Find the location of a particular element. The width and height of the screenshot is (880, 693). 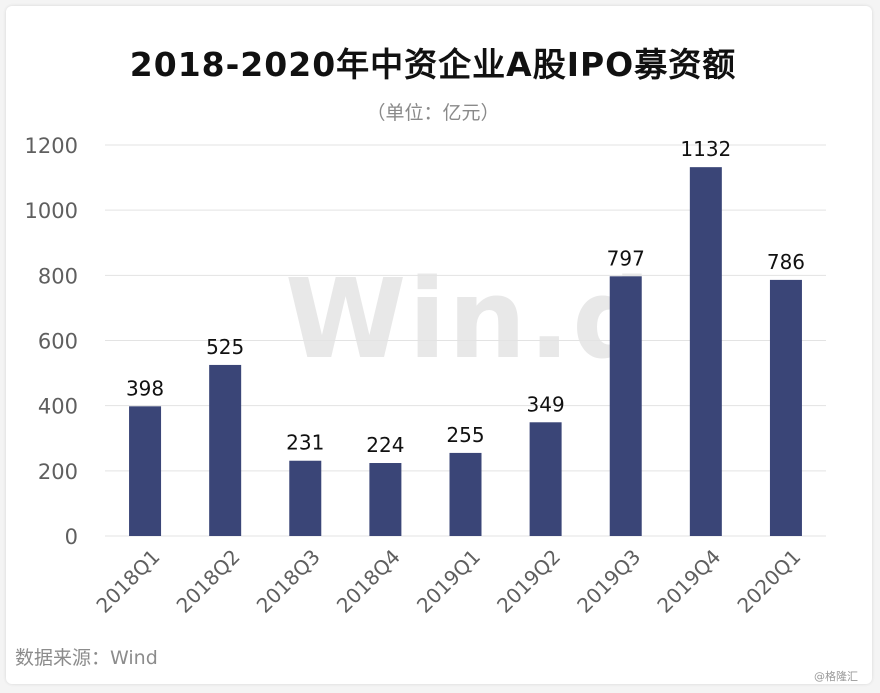

data-label: 349 is located at coordinates (546, 404).